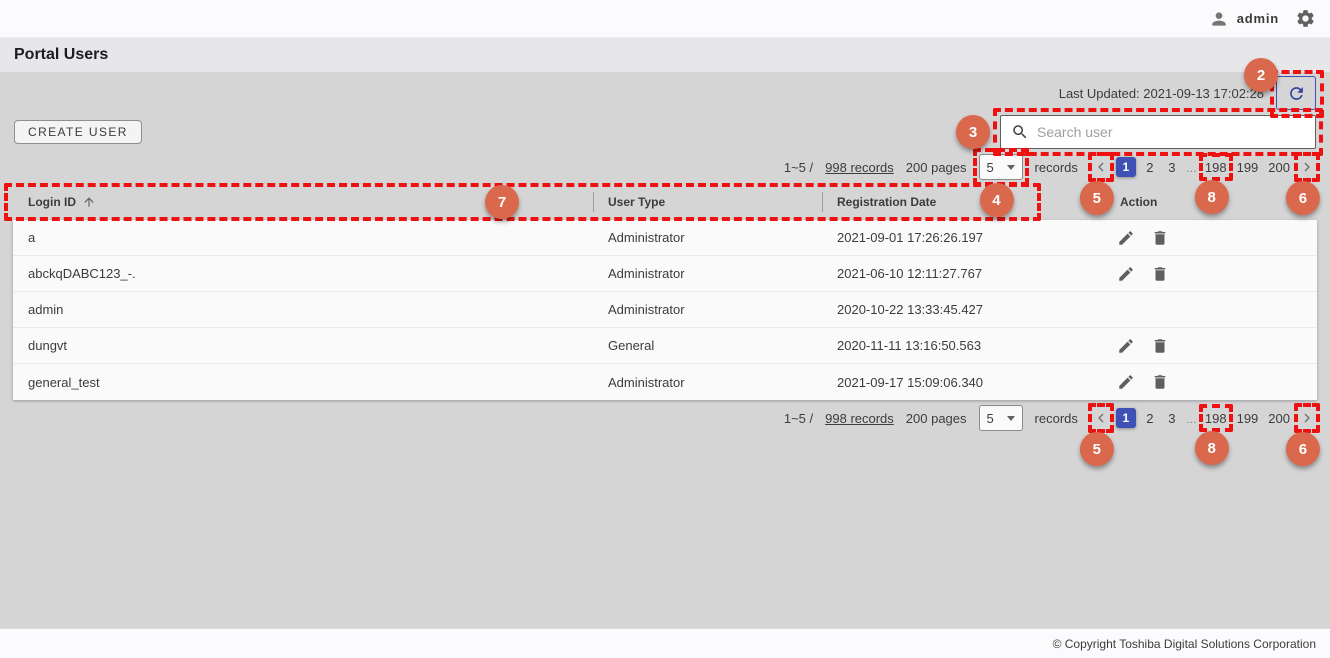 The image size is (1330, 658). I want to click on cell-registration-date: 2021-06-10 12:11:27.767, so click(910, 273).